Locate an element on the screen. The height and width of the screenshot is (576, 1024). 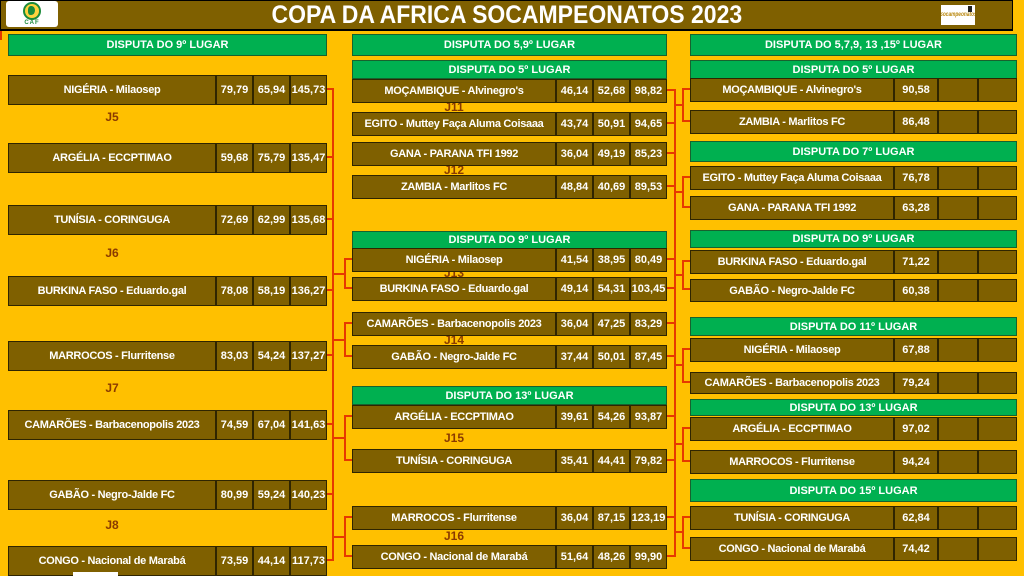
score-cell: 67,88 is located at coordinates (915, 350).